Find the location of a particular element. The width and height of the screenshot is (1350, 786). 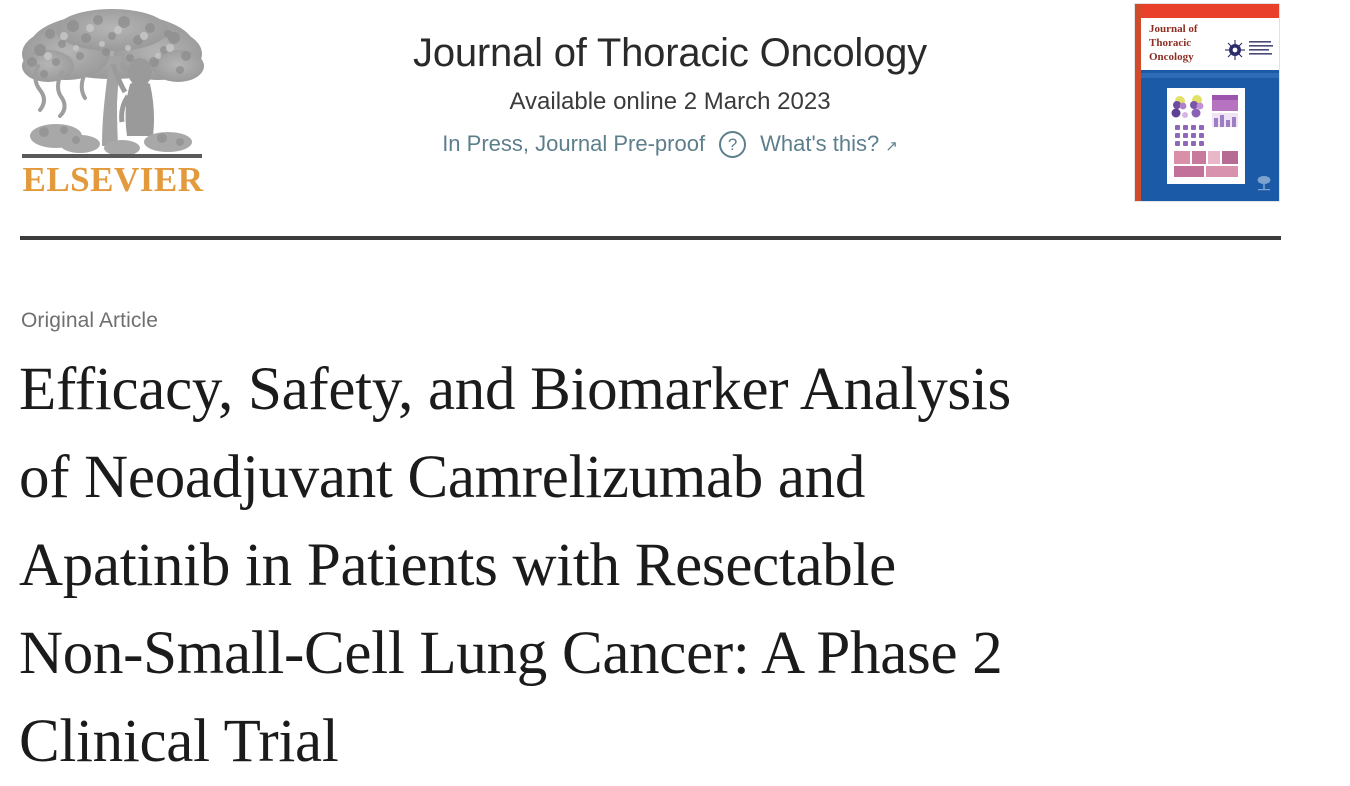

cover-title-line-2: Thoracic is located at coordinates (1170, 42).